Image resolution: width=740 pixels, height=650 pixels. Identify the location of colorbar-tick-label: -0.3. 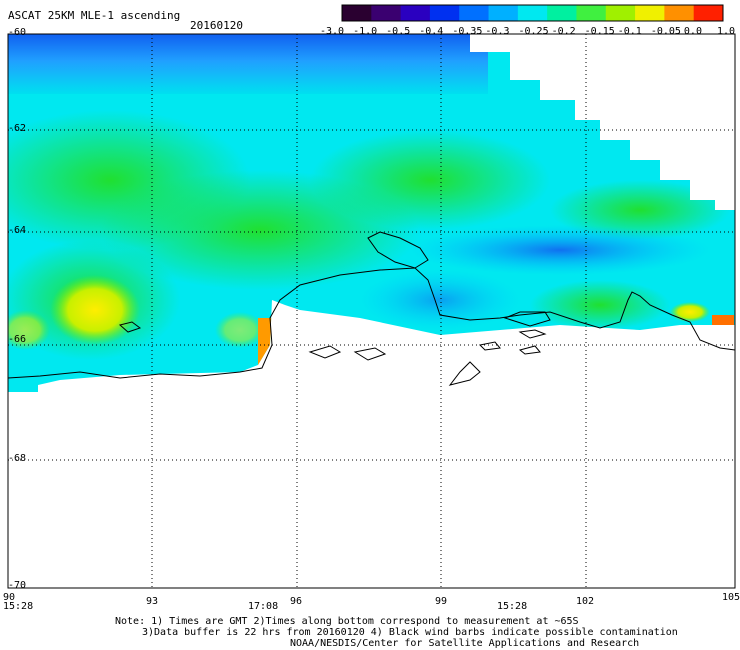
(497, 31).